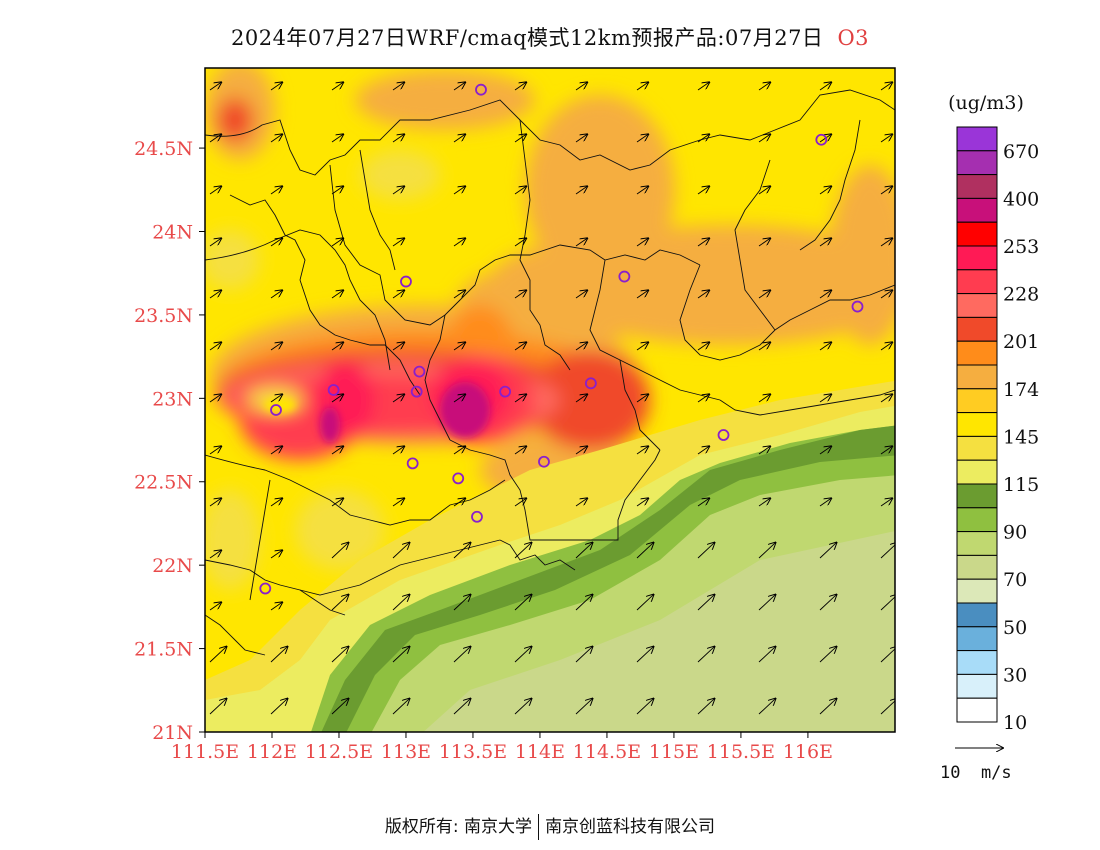 The width and height of the screenshot is (1100, 850). I want to click on lon-tick-label: 115E, so click(674, 752).